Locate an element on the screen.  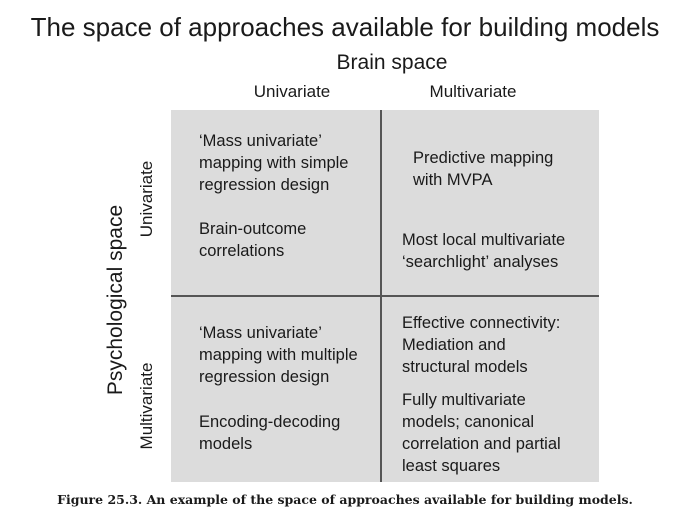
column-header-multivariate: Multivariate is located at coordinates (473, 91).